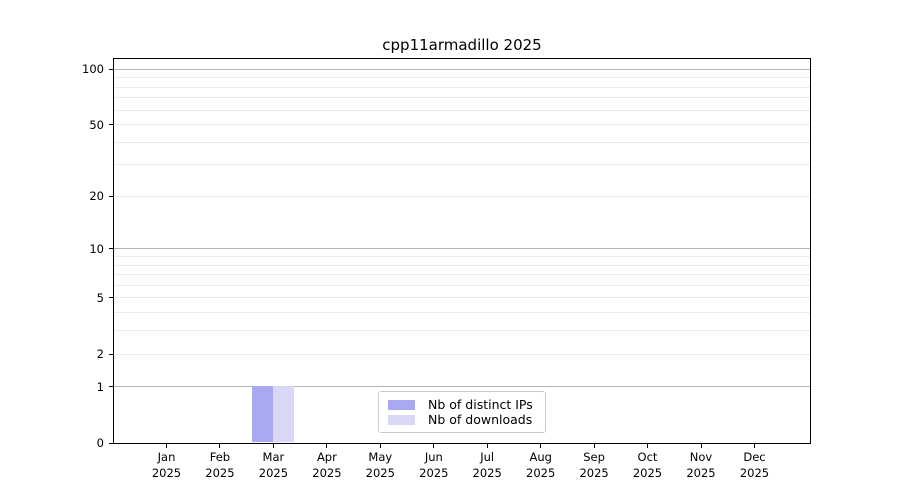  I want to click on x-tick-label: Nov 2025, so click(701, 465).